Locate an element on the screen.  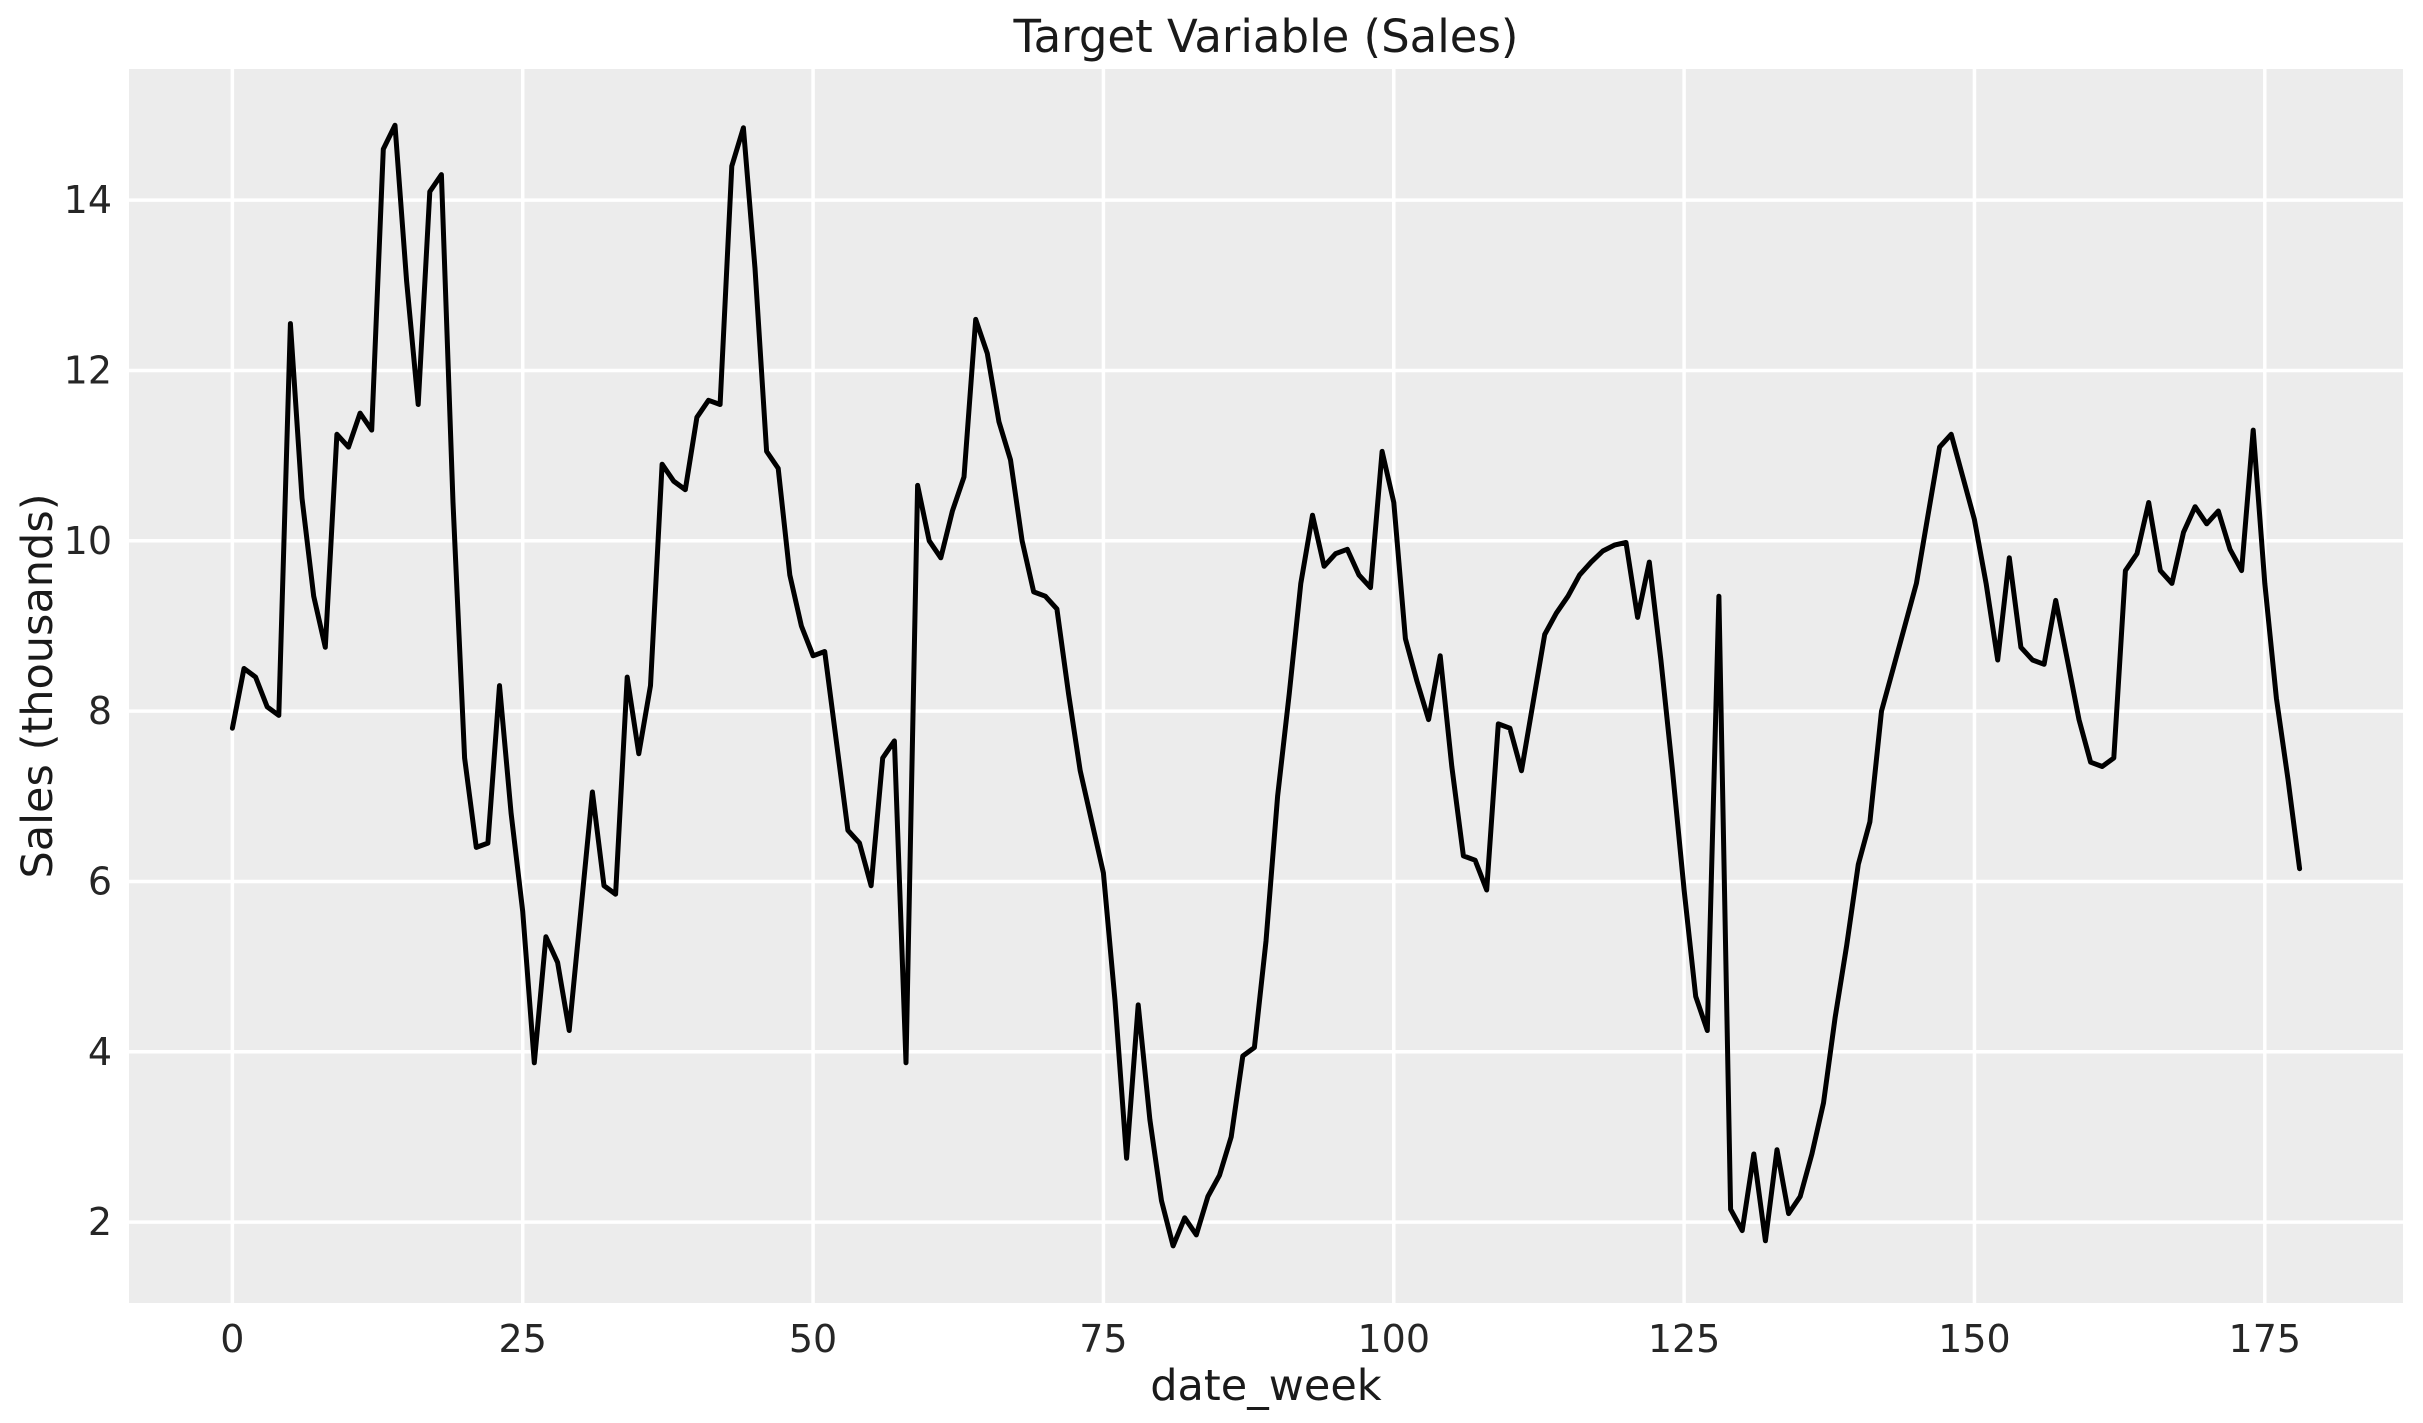
y-tick-label: 8 is located at coordinates (100, 711).